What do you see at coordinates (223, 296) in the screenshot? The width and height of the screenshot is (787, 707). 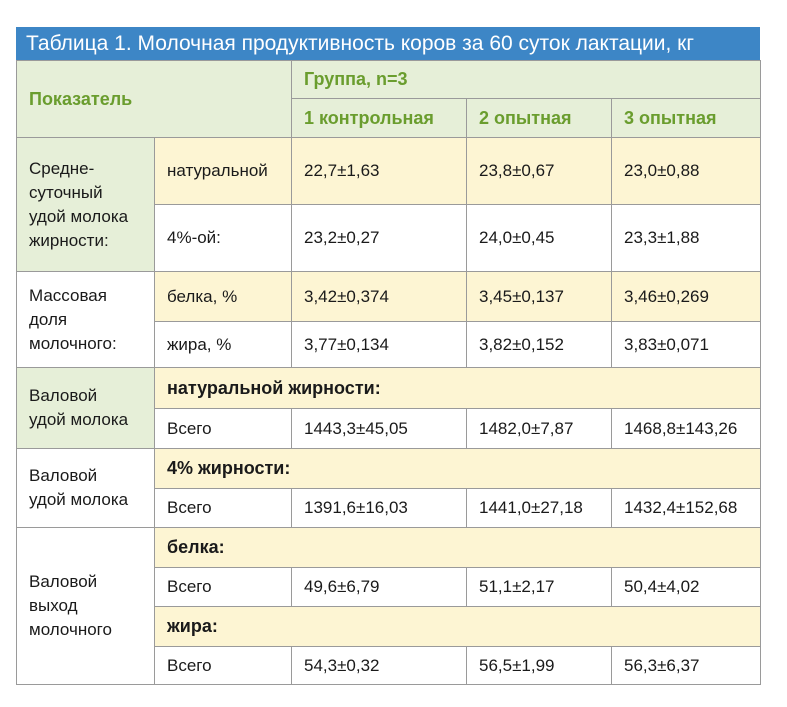 I see `sub-label: белка, %` at bounding box center [223, 296].